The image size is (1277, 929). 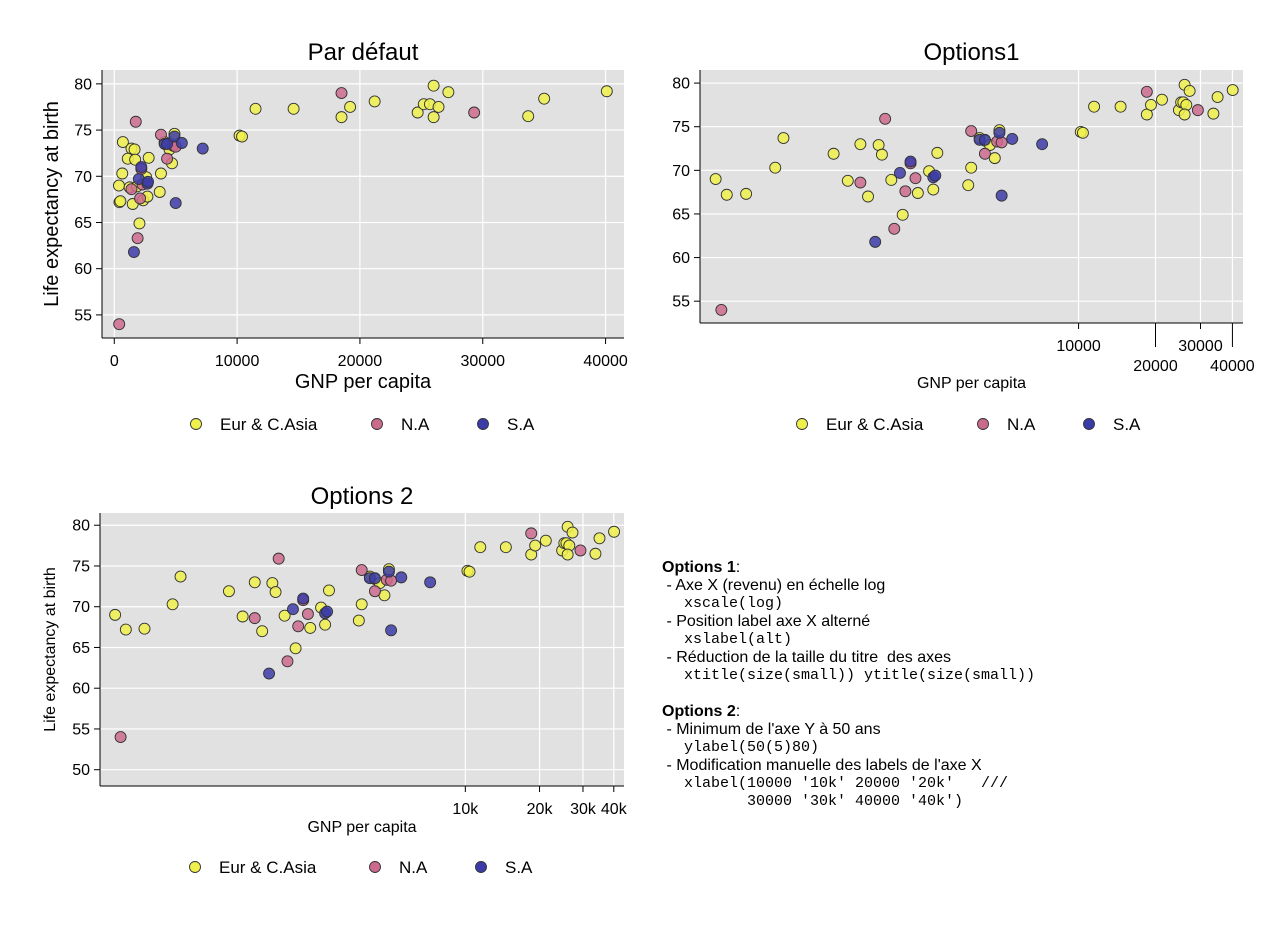 I want to click on options2-colon: :, so click(x=738, y=711).